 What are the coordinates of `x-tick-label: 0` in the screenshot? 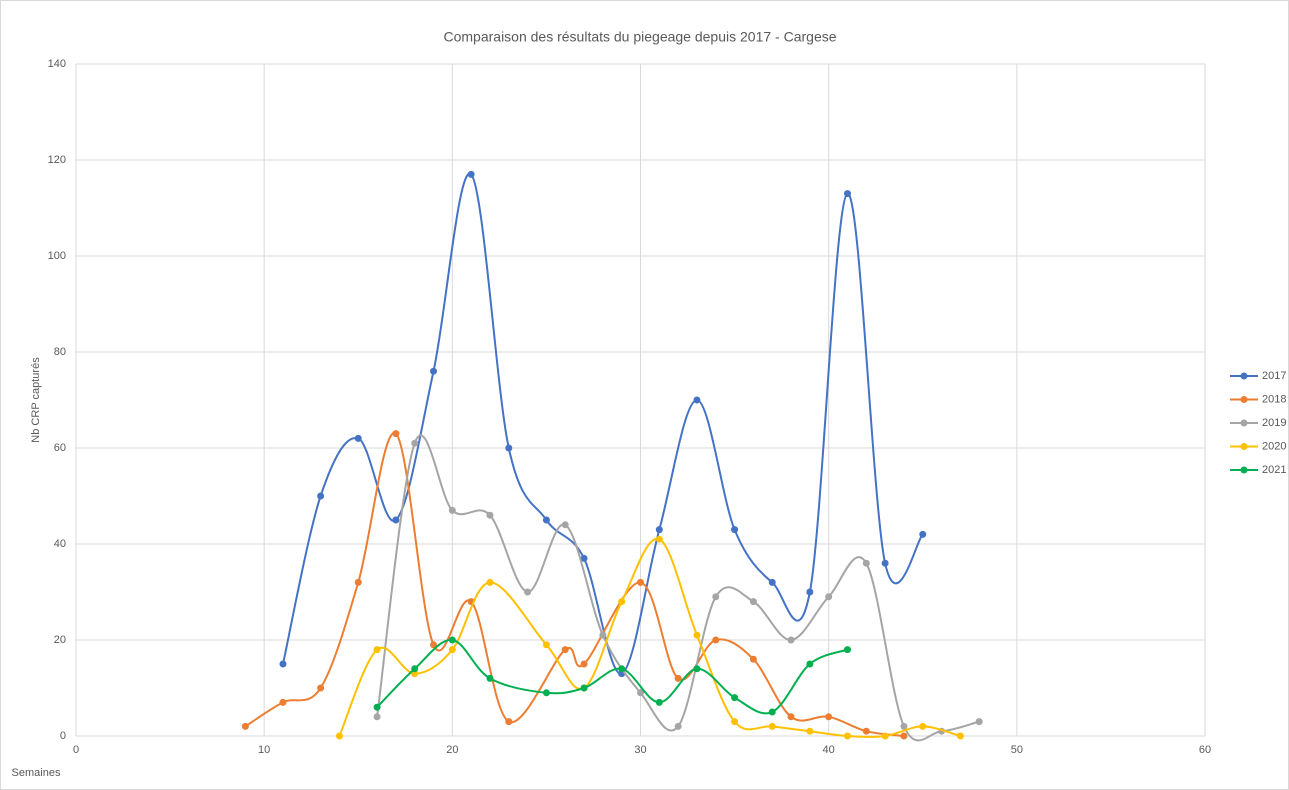 It's located at (76, 750).